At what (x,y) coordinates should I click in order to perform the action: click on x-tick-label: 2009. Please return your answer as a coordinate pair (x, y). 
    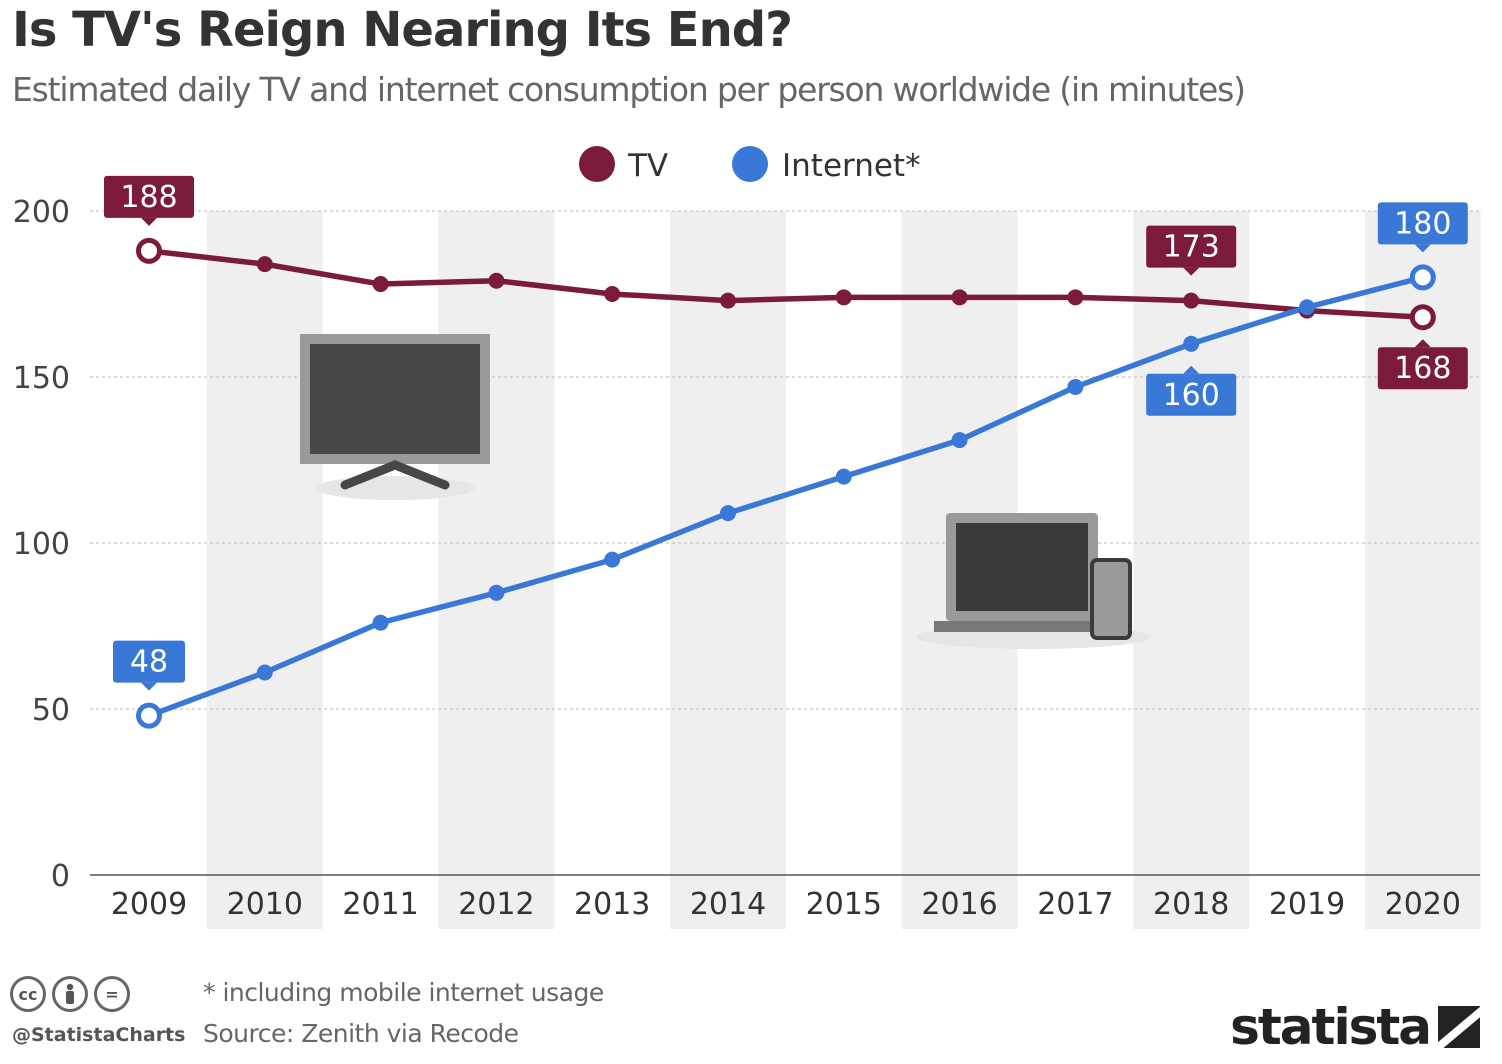
    Looking at the image, I should click on (149, 904).